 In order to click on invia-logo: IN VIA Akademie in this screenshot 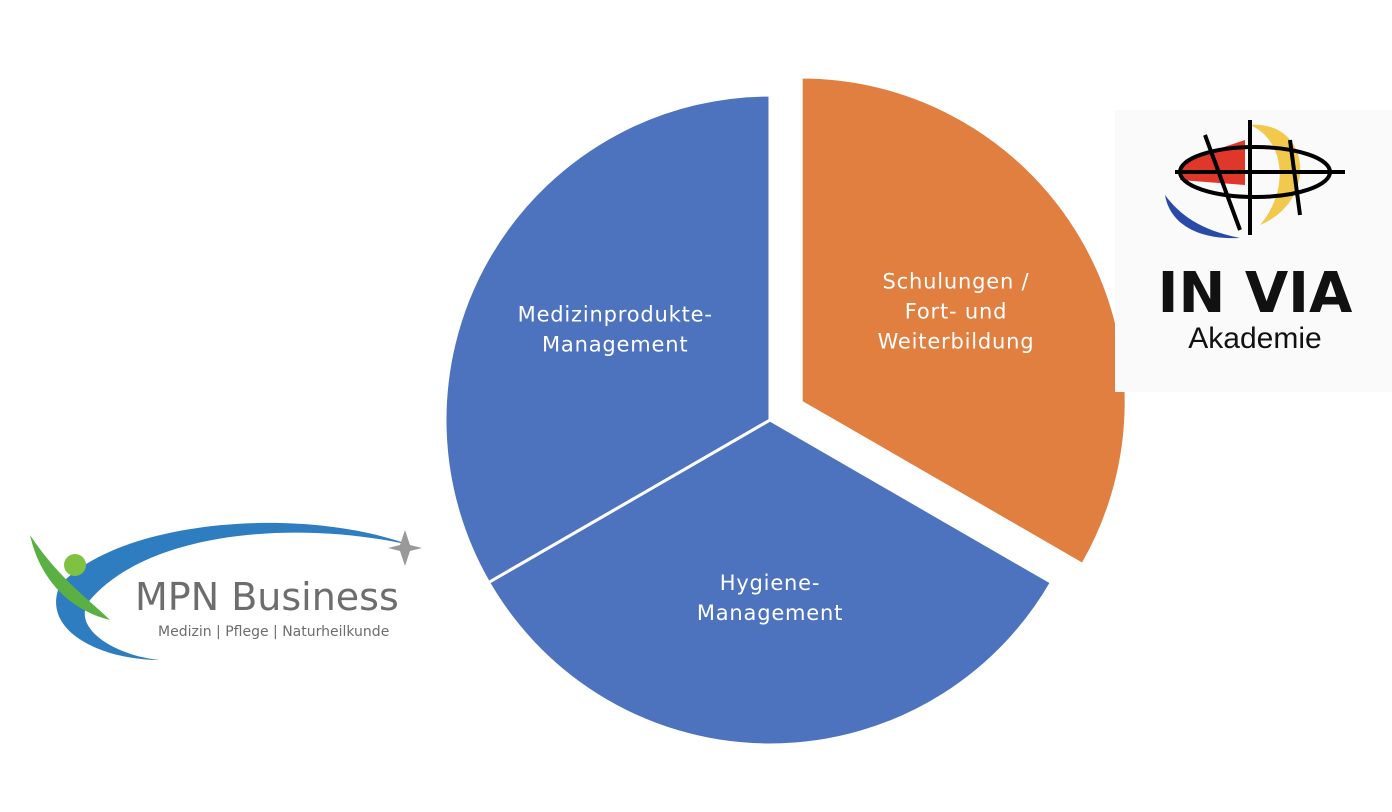, I will do `click(1253, 251)`.